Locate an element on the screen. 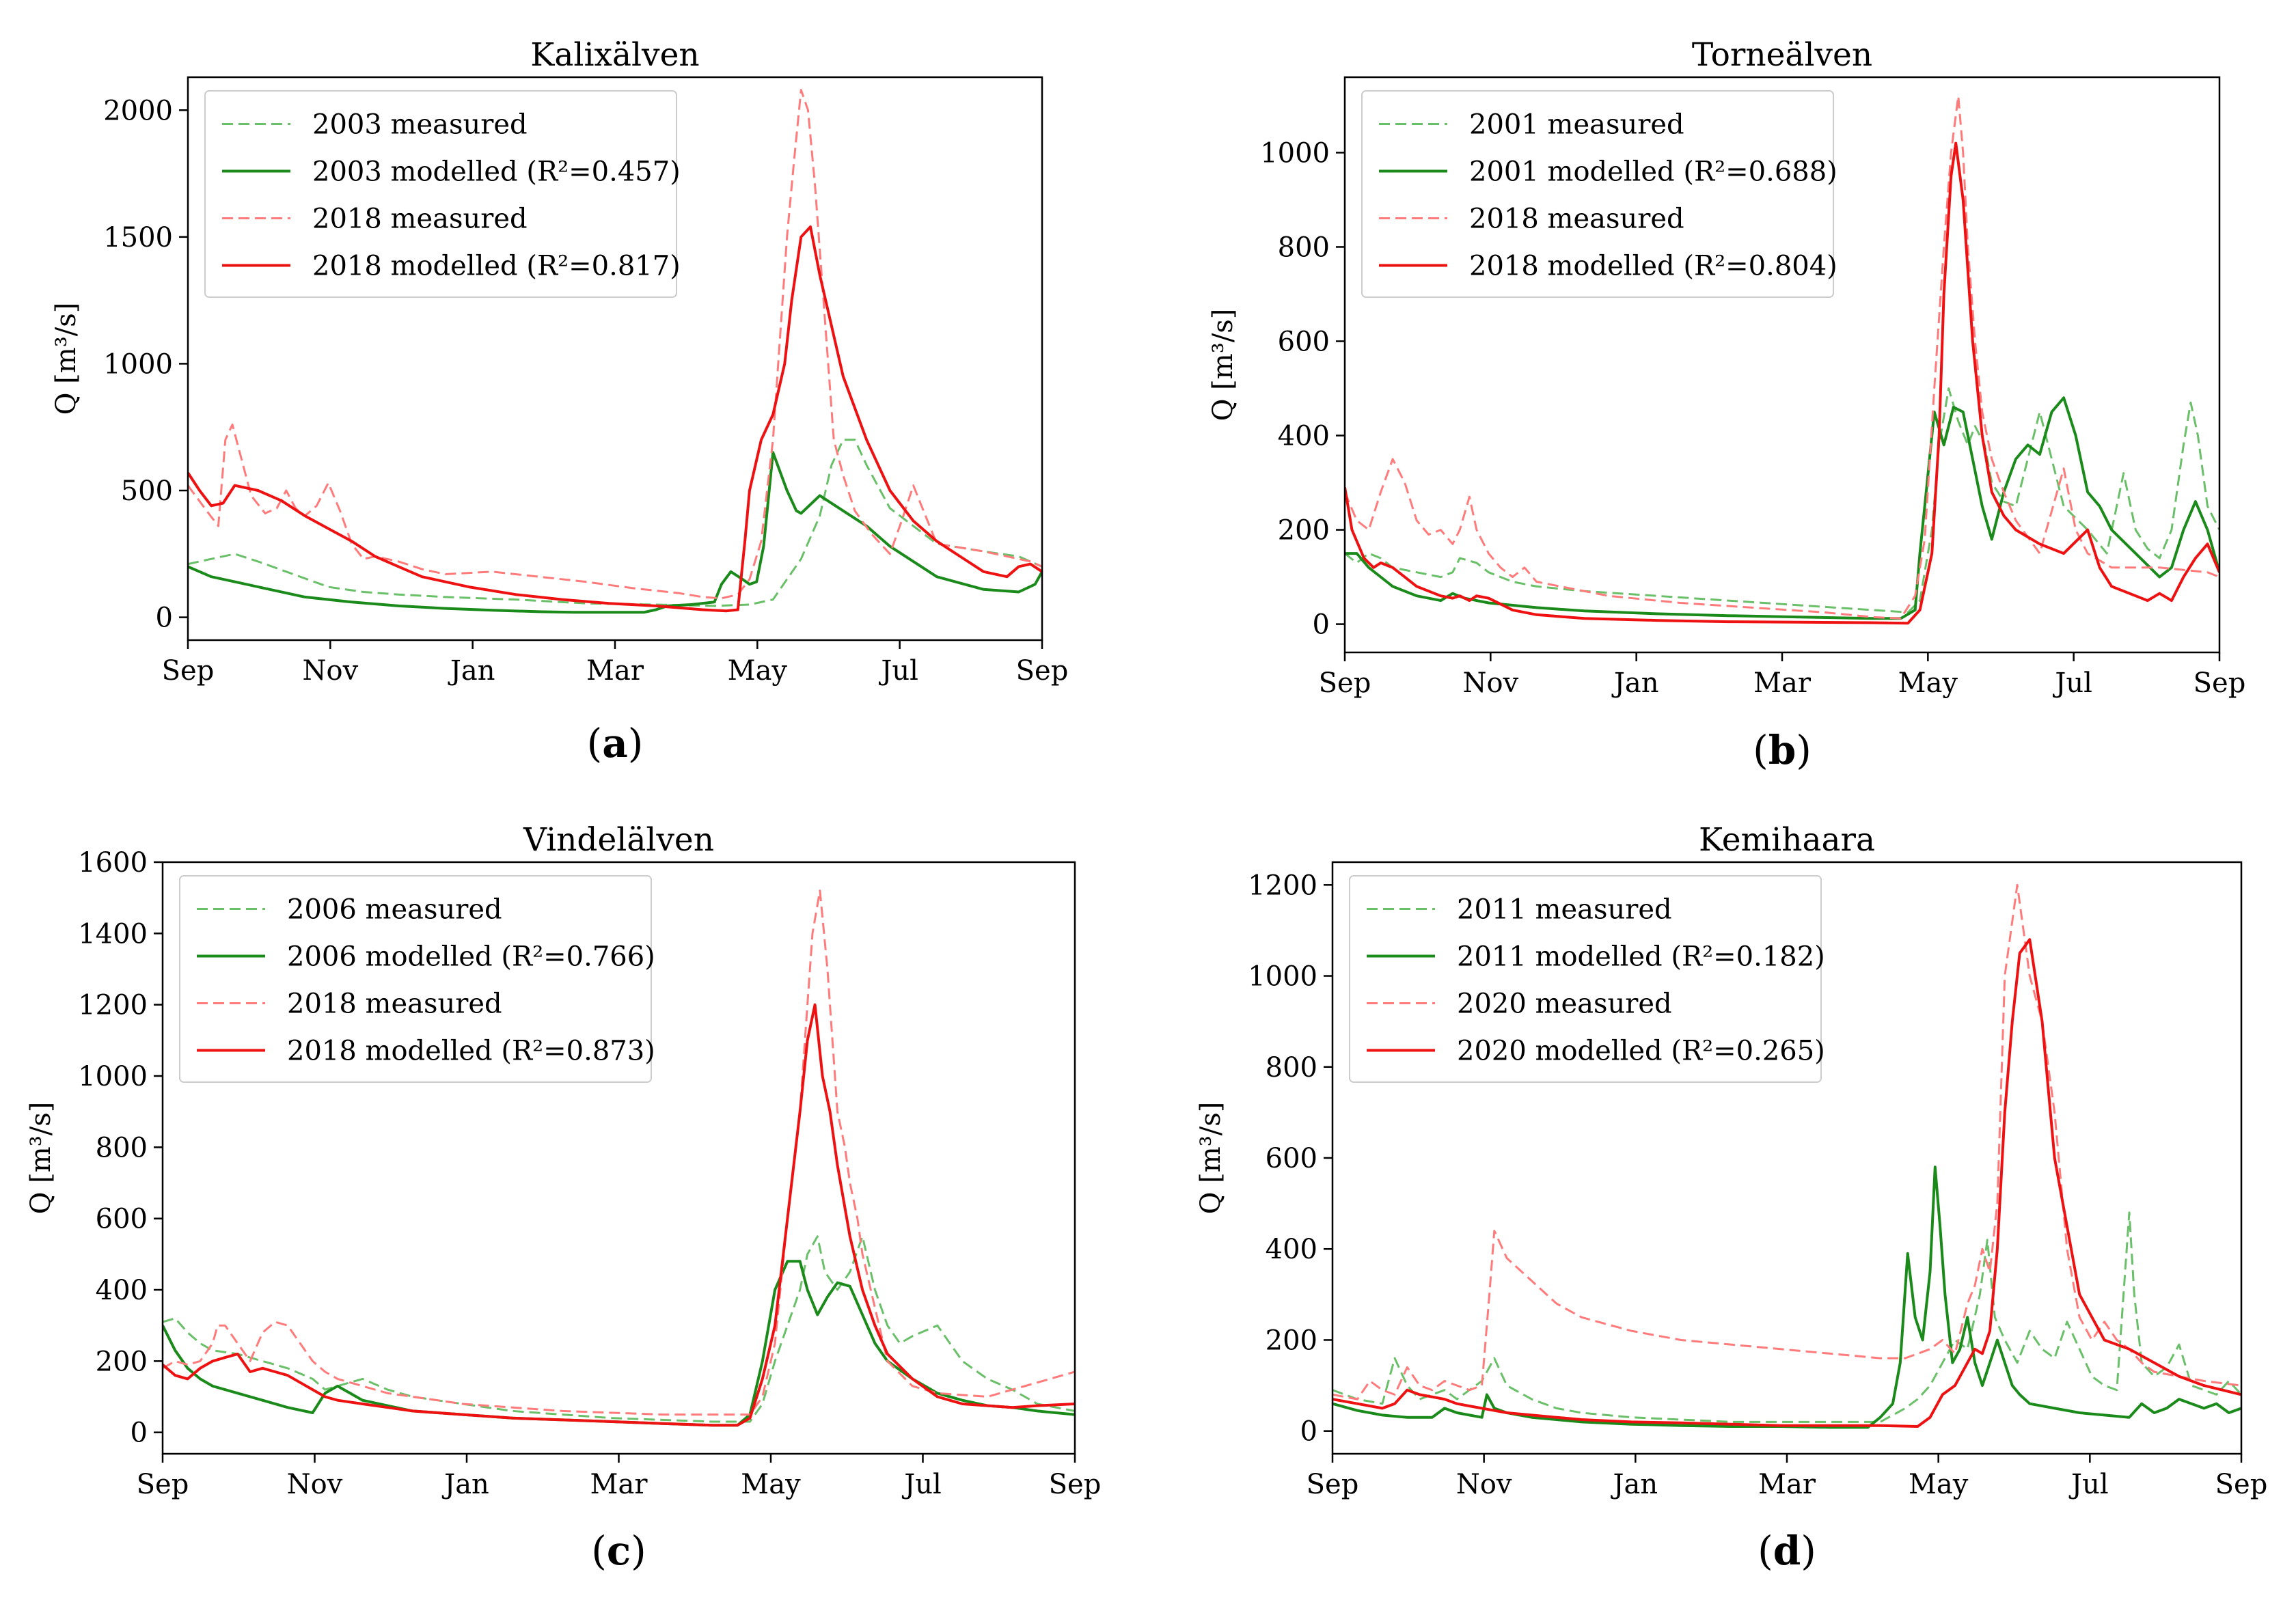  y-tick-label: 1200 is located at coordinates (113, 1005).